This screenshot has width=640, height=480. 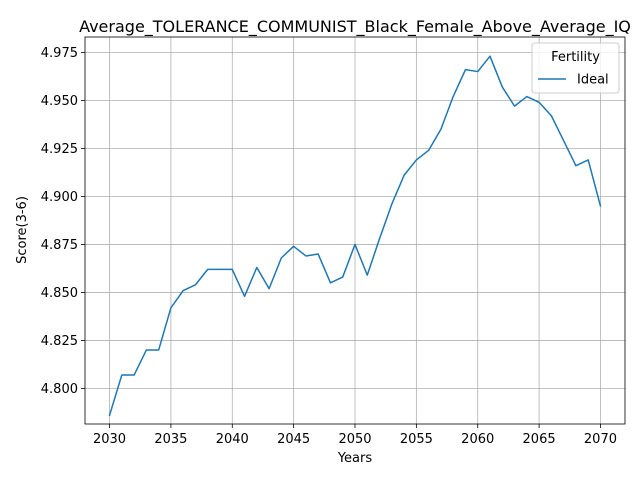 What do you see at coordinates (477, 439) in the screenshot?
I see `x-tick-label: 2060` at bounding box center [477, 439].